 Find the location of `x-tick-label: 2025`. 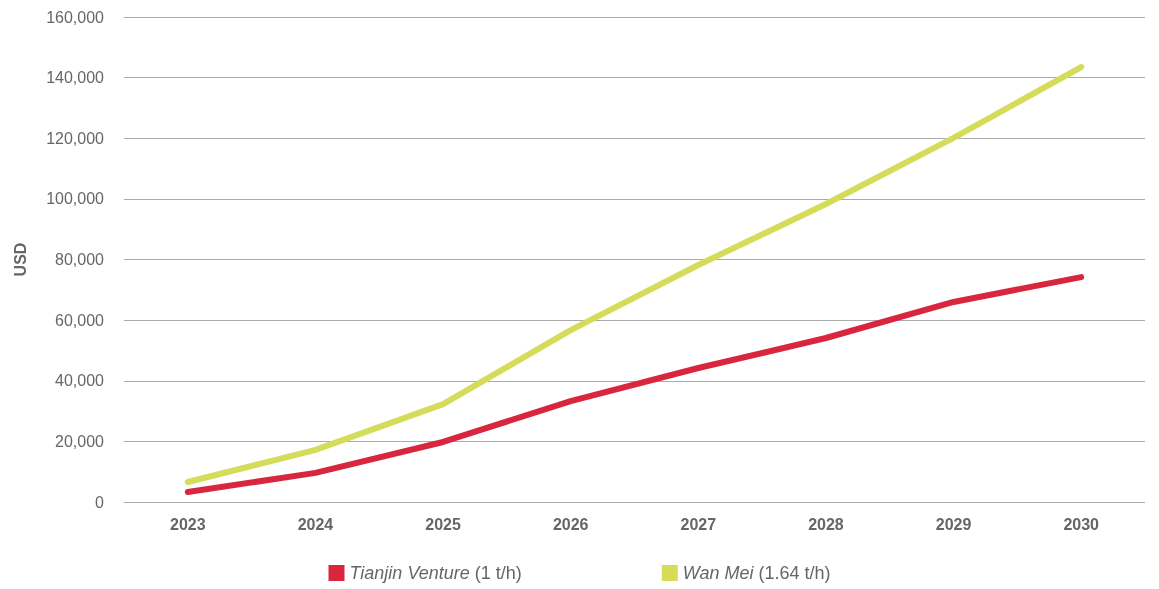

x-tick-label: 2025 is located at coordinates (443, 524).